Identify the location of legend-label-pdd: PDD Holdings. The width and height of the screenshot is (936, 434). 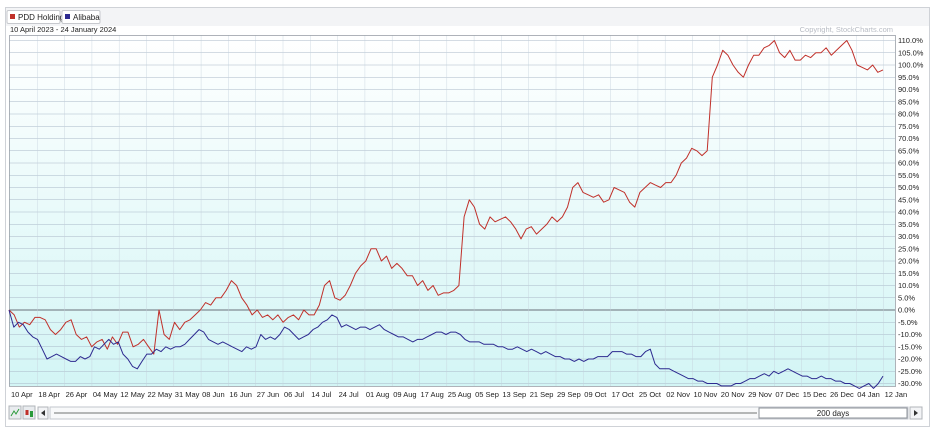
(43, 17).